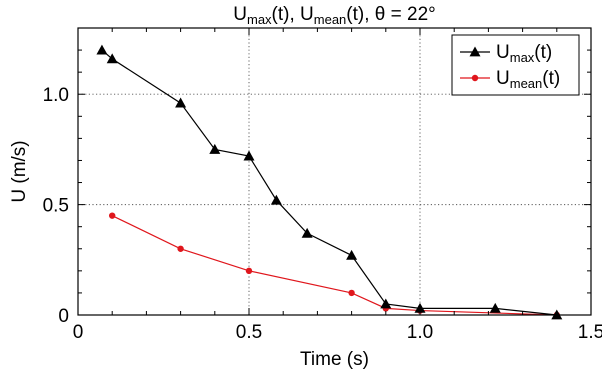 The height and width of the screenshot is (376, 602). I want to click on chart-title: Umax(t), Umean(t), θ = 22°, so click(334, 15).